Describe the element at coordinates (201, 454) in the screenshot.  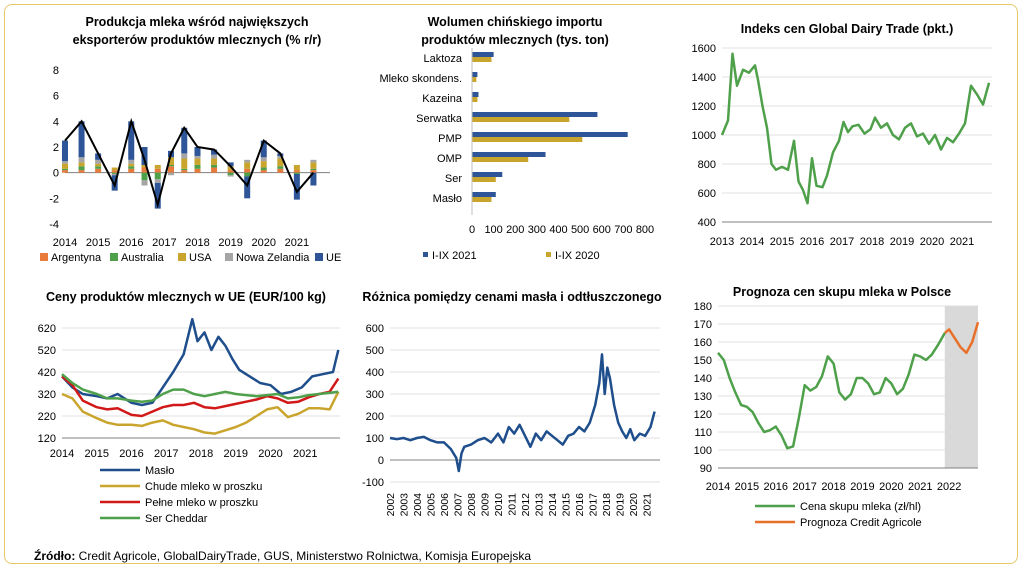
I see `c4-xtick: 2018` at that location.